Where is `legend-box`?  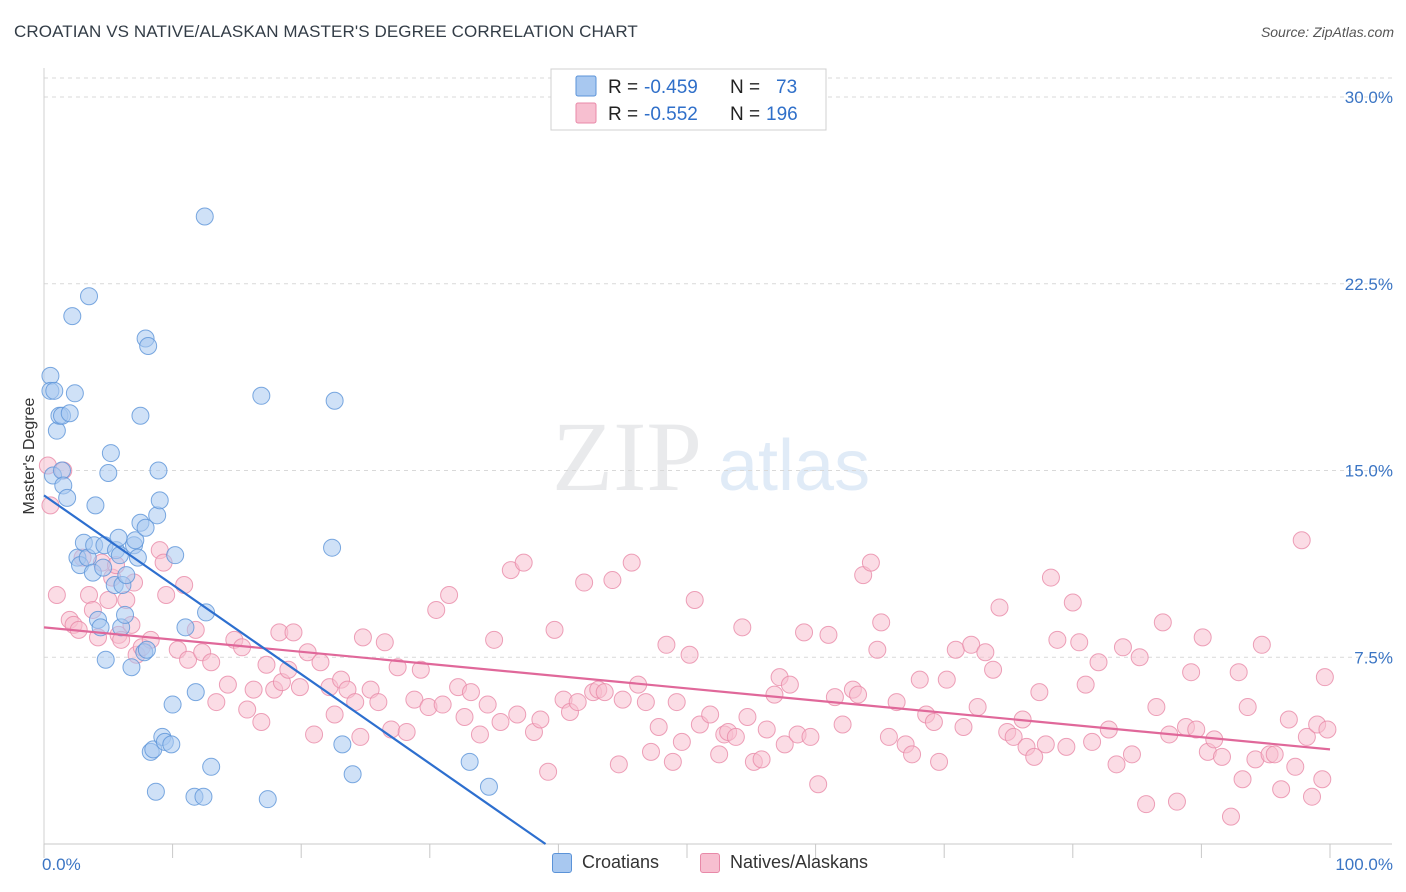 legend-box is located at coordinates (688, 99).